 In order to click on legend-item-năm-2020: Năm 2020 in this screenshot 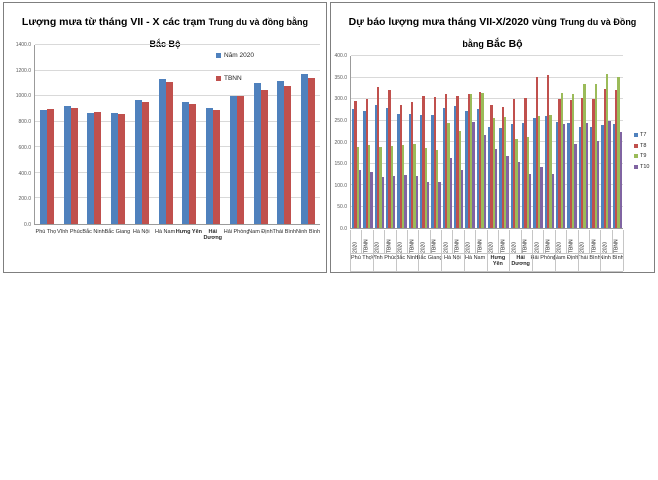, I will do `click(235, 55)`.